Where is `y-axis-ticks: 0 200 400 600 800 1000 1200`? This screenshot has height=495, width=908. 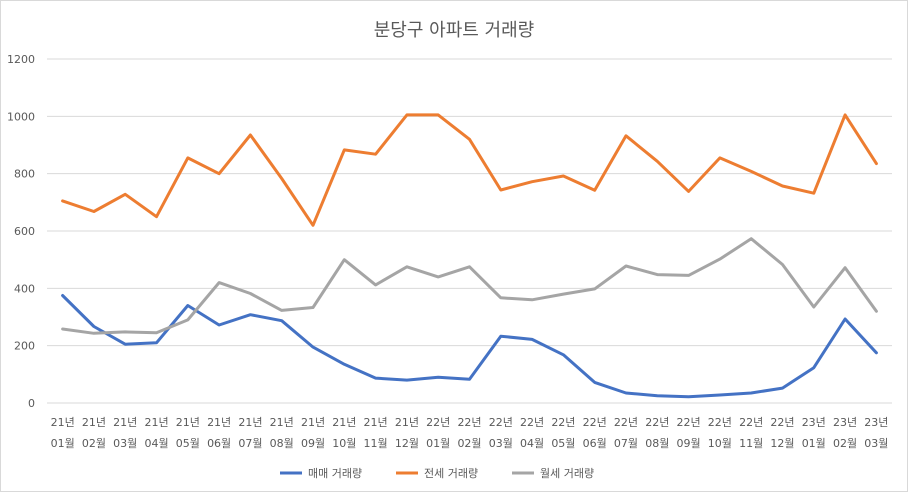
y-axis-ticks: 0 200 400 600 800 1000 1200 is located at coordinates (21, 231).